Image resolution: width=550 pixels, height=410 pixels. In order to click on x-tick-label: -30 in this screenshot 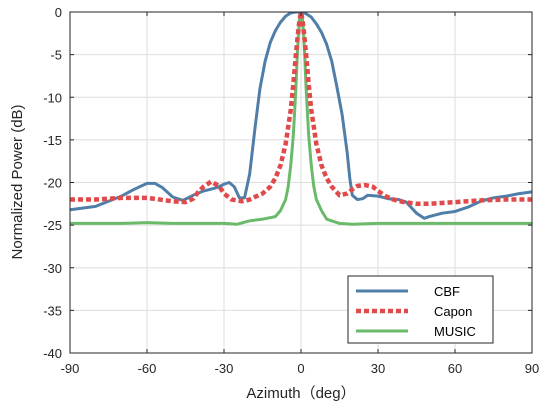, I will do `click(224, 368)`.